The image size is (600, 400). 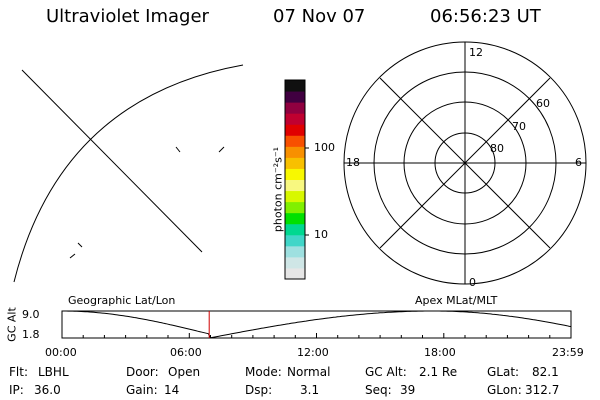 What do you see at coordinates (47, 390) in the screenshot?
I see `ip-value: 36.0` at bounding box center [47, 390].